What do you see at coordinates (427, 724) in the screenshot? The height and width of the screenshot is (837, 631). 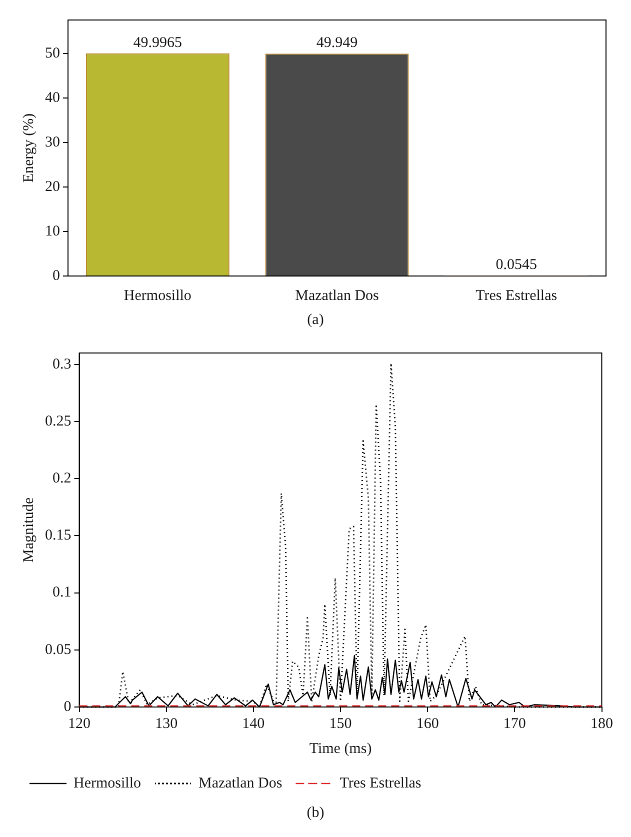 I see `x-tick-label: 160` at bounding box center [427, 724].